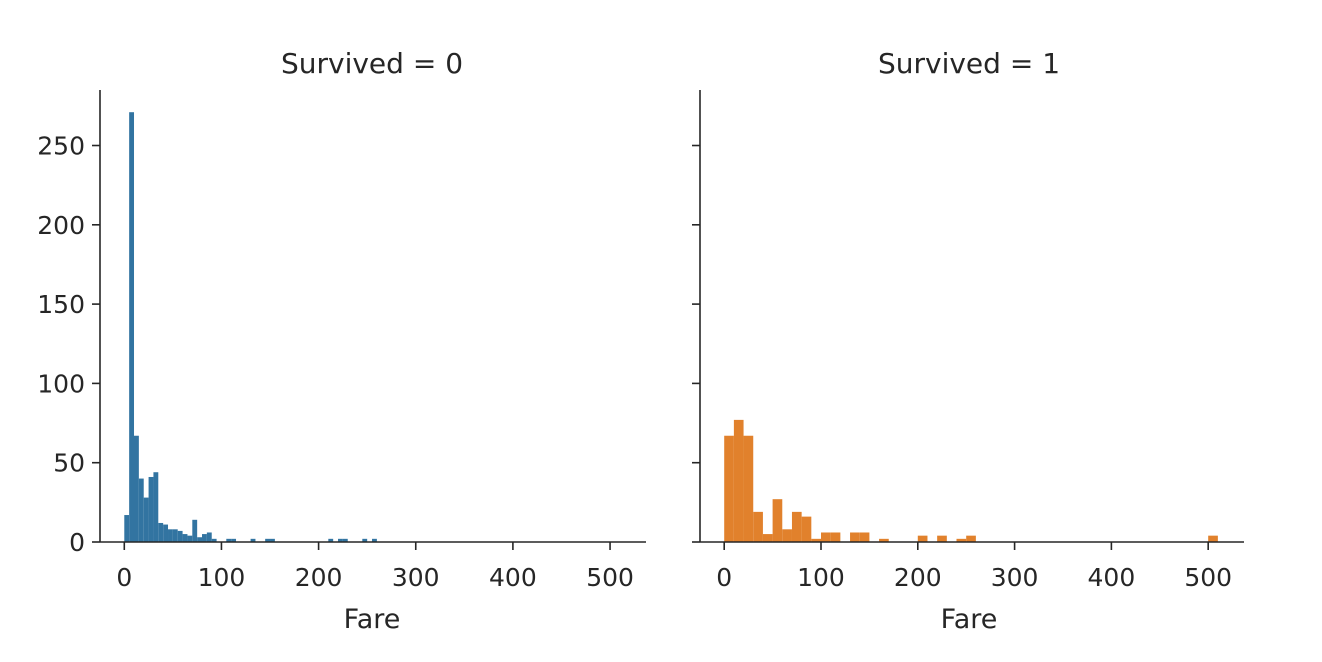  What do you see at coordinates (61, 146) in the screenshot?
I see `y-tick-label: 250` at bounding box center [61, 146].